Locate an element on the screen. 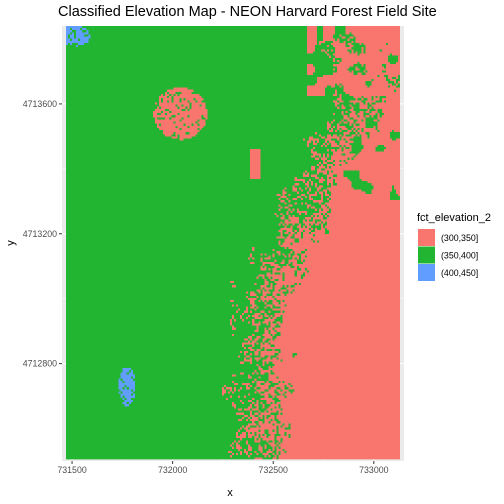  legend-title: fct_elevation_2 is located at coordinates (454, 218).